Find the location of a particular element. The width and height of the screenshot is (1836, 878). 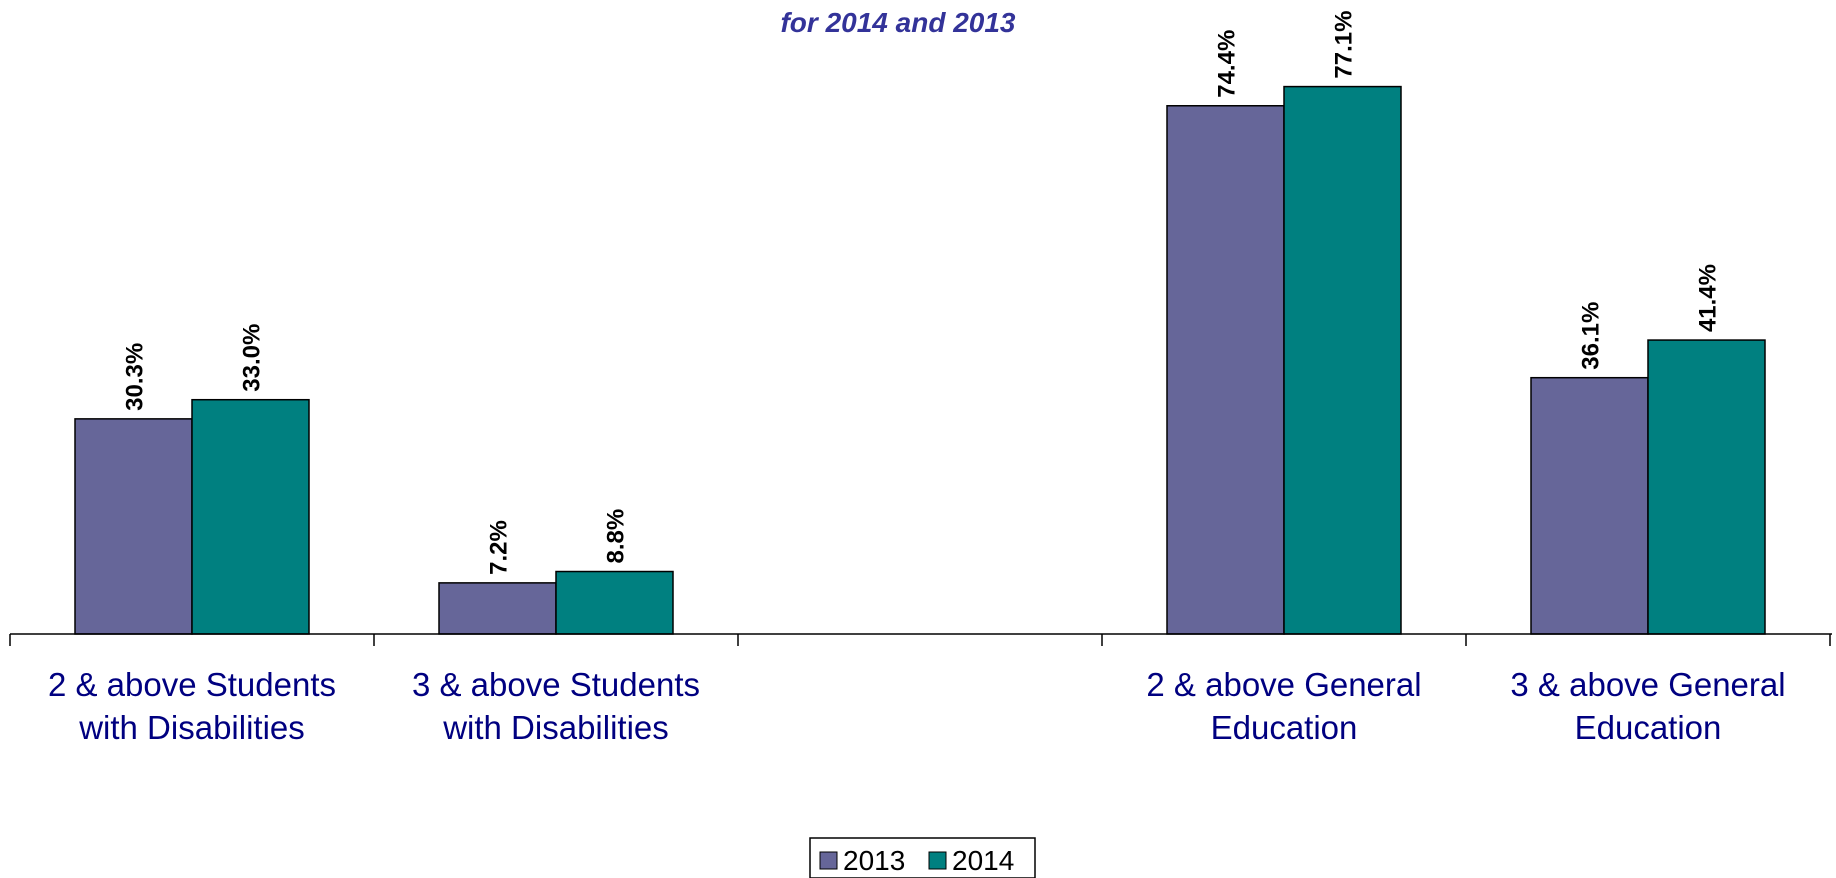

legend-swatch-2013 is located at coordinates (828, 860).